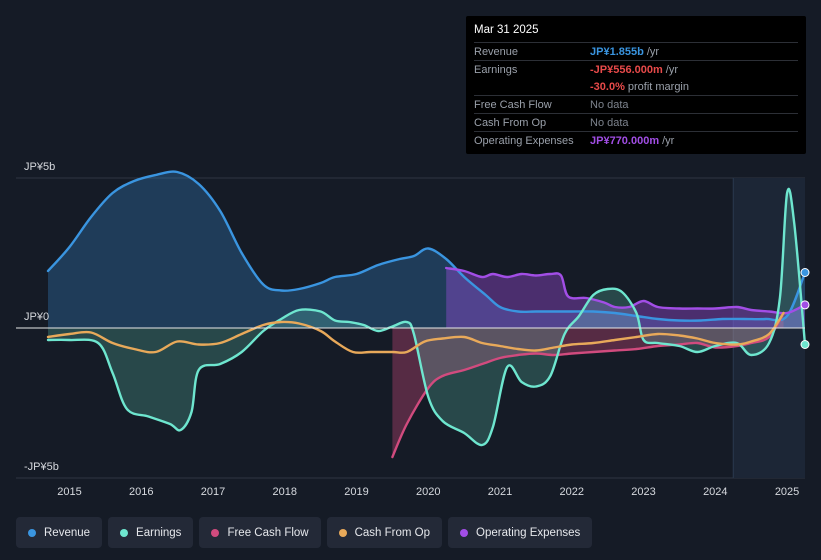 Image resolution: width=821 pixels, height=560 pixels. I want to click on tooltip-row: -30.0% profit margin, so click(636, 86).